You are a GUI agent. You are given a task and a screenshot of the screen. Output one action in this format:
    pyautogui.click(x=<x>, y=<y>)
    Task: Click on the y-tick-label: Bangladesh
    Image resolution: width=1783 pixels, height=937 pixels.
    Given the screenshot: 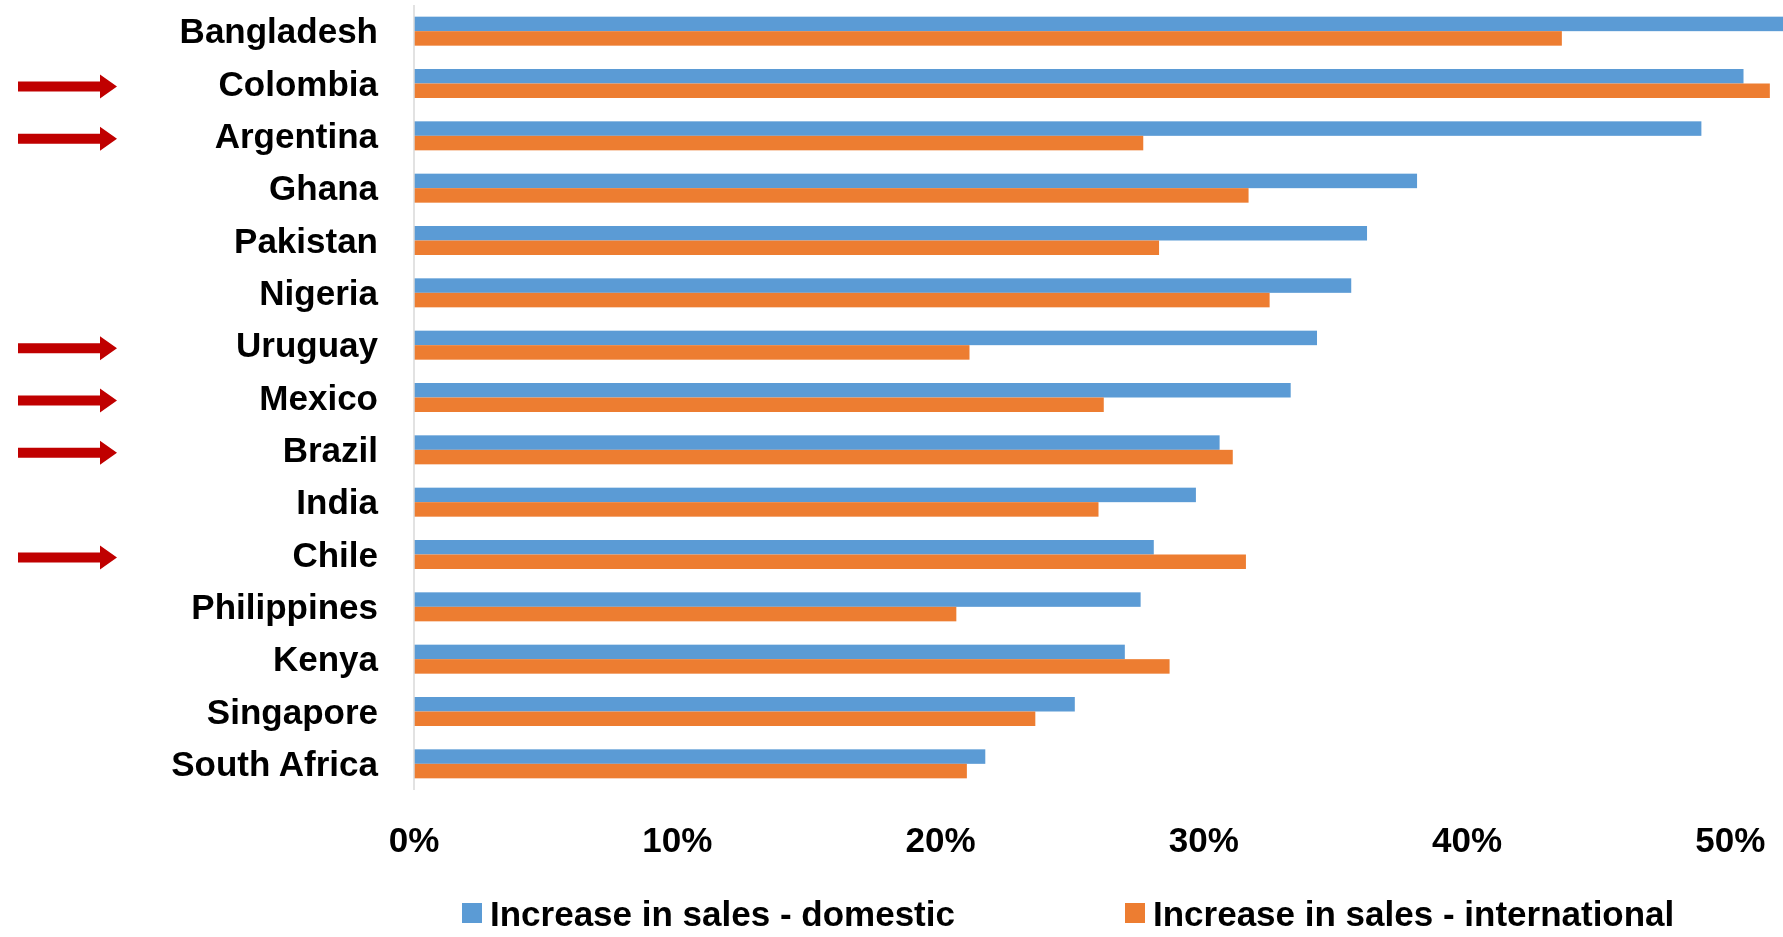 What is the action you would take?
    pyautogui.click(x=278, y=31)
    